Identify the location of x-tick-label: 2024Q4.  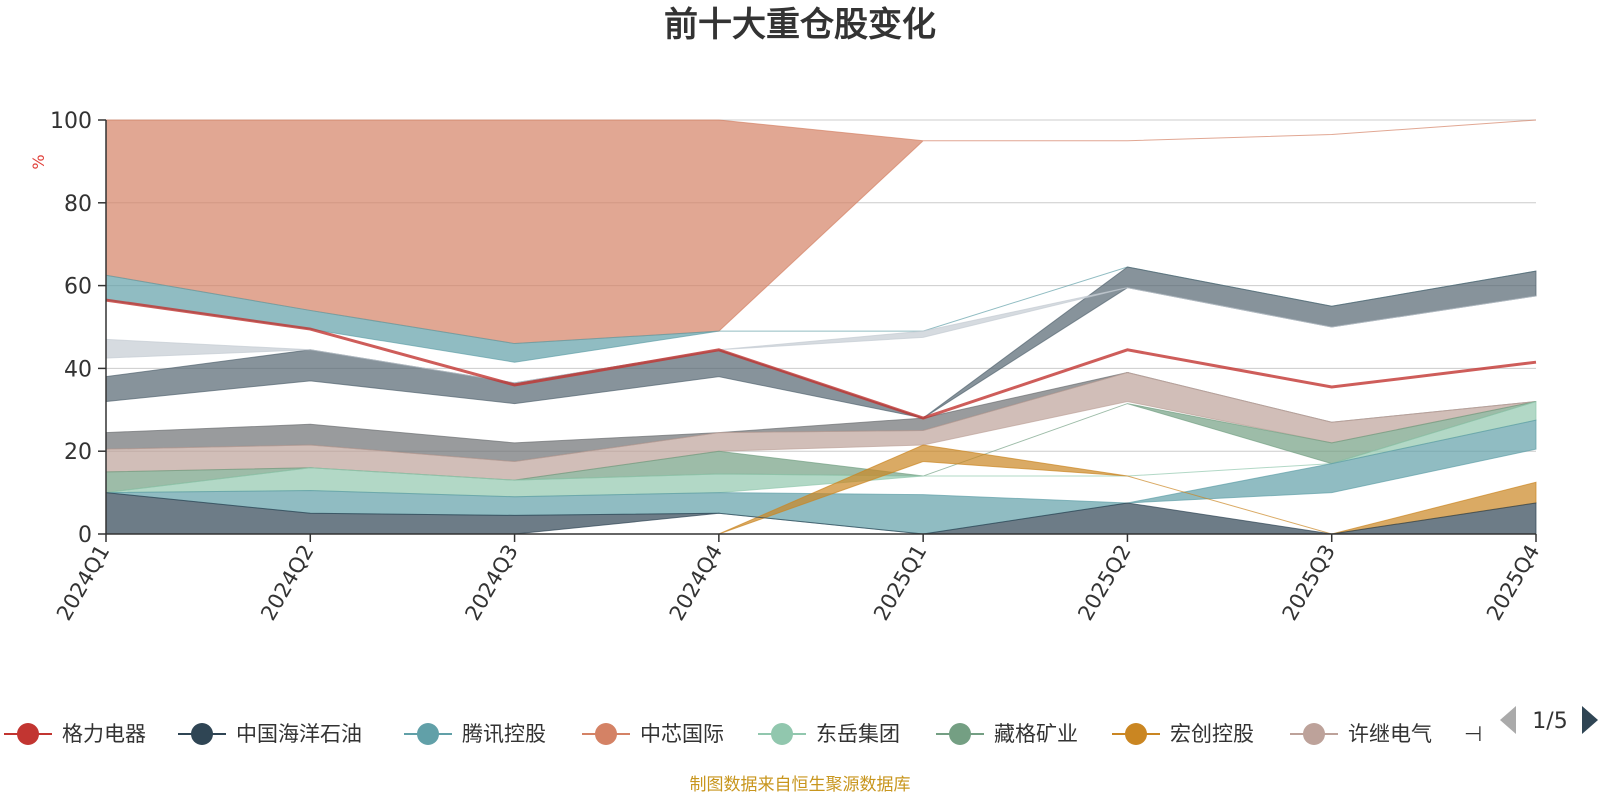
(696, 583).